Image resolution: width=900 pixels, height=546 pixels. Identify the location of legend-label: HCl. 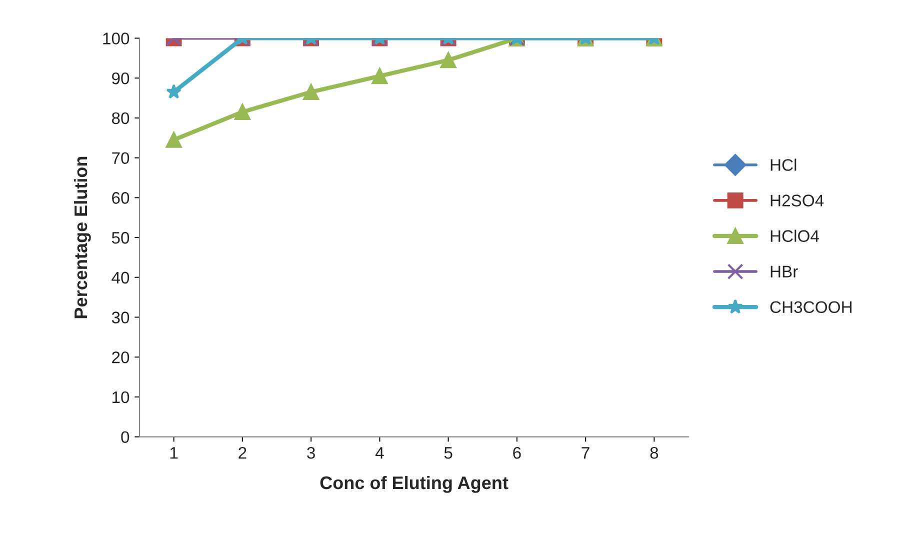
(783, 164).